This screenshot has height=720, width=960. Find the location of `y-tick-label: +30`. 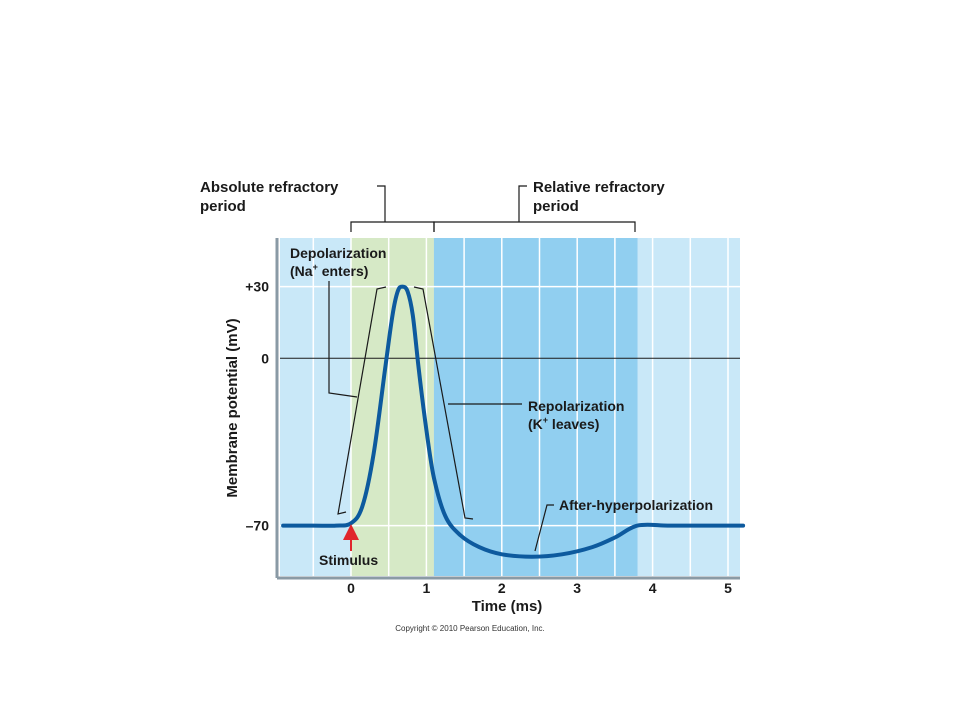

y-tick-label: +30 is located at coordinates (257, 287).